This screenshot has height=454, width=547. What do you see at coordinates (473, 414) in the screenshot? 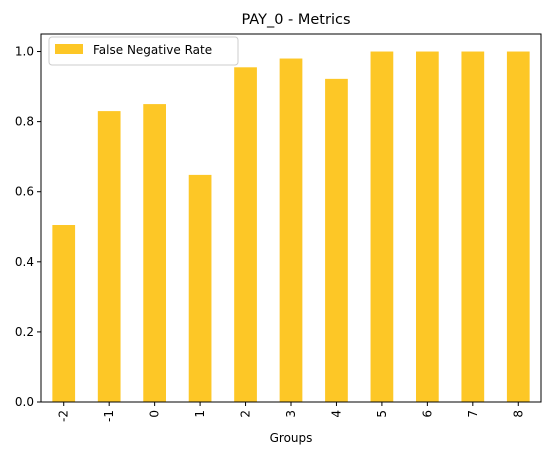
I see `x-tick-label: 7` at bounding box center [473, 414].